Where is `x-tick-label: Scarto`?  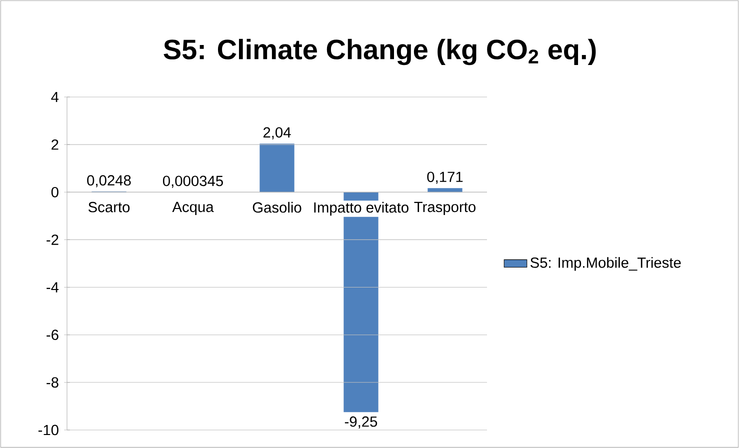
x-tick-label: Scarto is located at coordinates (109, 207).